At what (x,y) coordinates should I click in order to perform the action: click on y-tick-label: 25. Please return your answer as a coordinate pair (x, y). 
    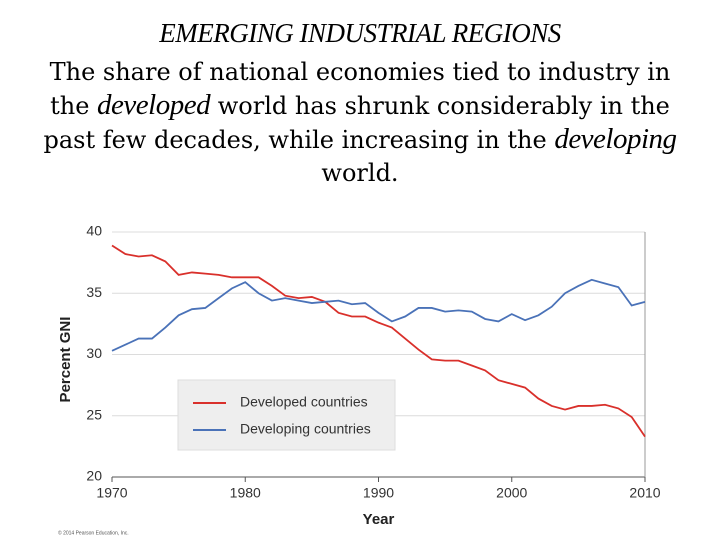
    Looking at the image, I should click on (94, 414).